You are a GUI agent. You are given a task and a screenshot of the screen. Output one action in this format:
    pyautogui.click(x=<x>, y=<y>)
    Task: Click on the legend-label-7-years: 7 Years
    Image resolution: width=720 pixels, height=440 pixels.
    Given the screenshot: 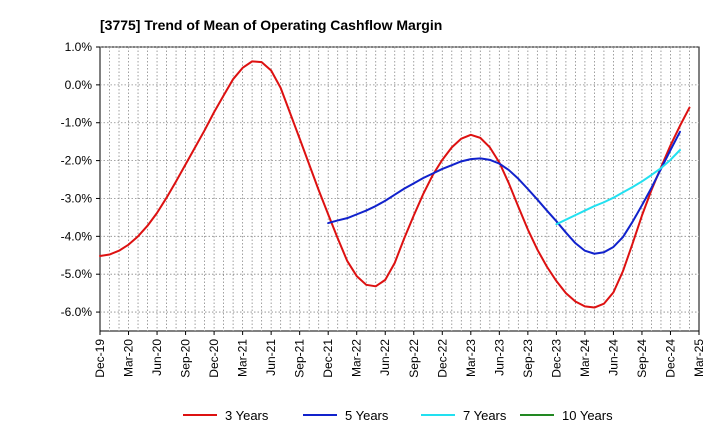 What is the action you would take?
    pyautogui.click(x=485, y=415)
    